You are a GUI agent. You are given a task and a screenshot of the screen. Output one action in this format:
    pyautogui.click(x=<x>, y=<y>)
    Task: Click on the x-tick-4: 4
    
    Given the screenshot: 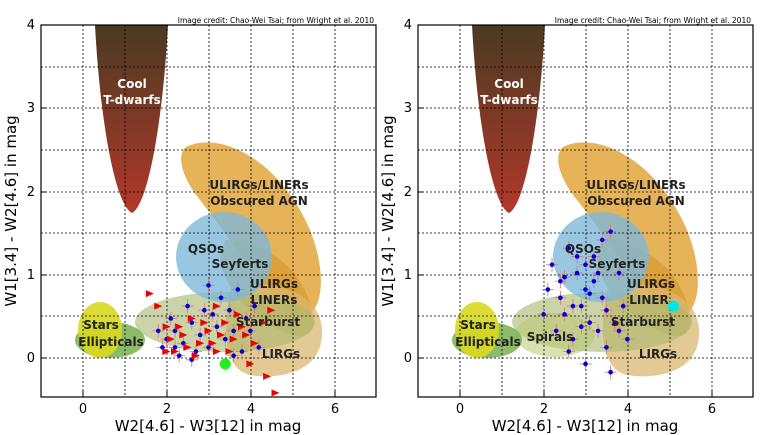 What is the action you would take?
    pyautogui.click(x=628, y=409)
    